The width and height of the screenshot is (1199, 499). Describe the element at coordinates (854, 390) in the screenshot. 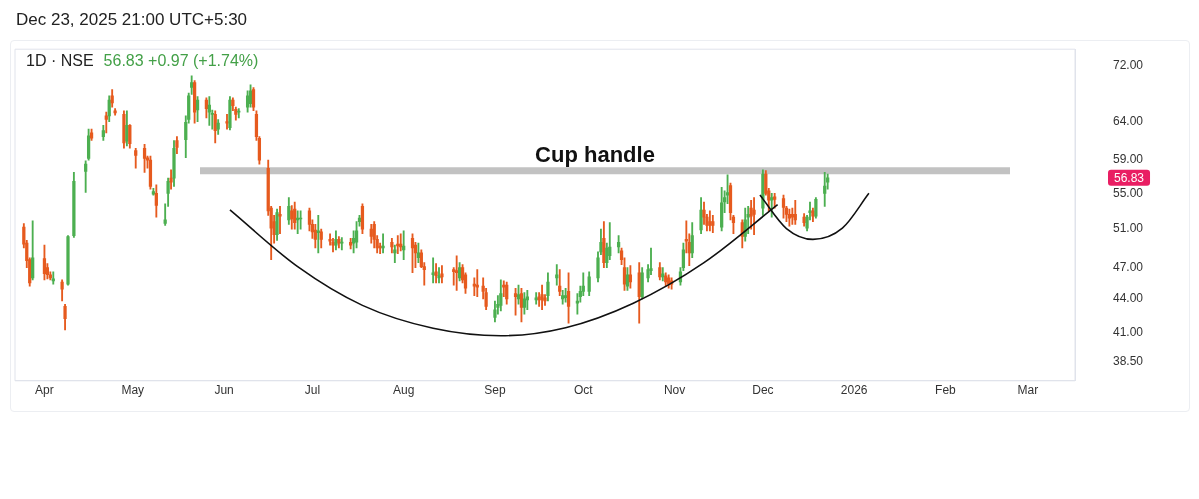

I see `x-tick-label: 2026` at that location.